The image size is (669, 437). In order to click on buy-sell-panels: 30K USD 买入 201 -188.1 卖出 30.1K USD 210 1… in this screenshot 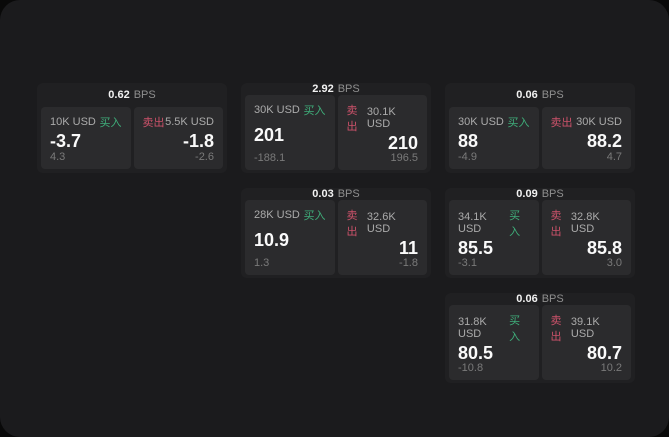, I will do `click(336, 132)`.